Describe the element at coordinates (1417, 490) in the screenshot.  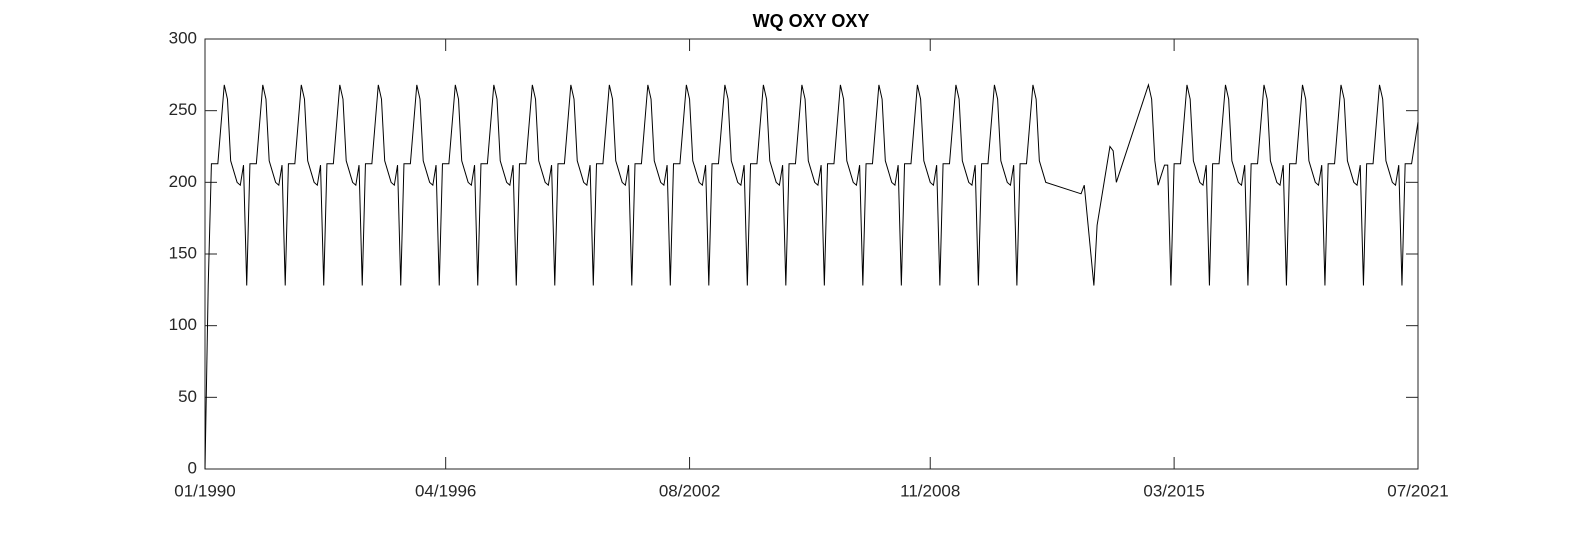
I see `x-tick-label: 07/2021` at that location.